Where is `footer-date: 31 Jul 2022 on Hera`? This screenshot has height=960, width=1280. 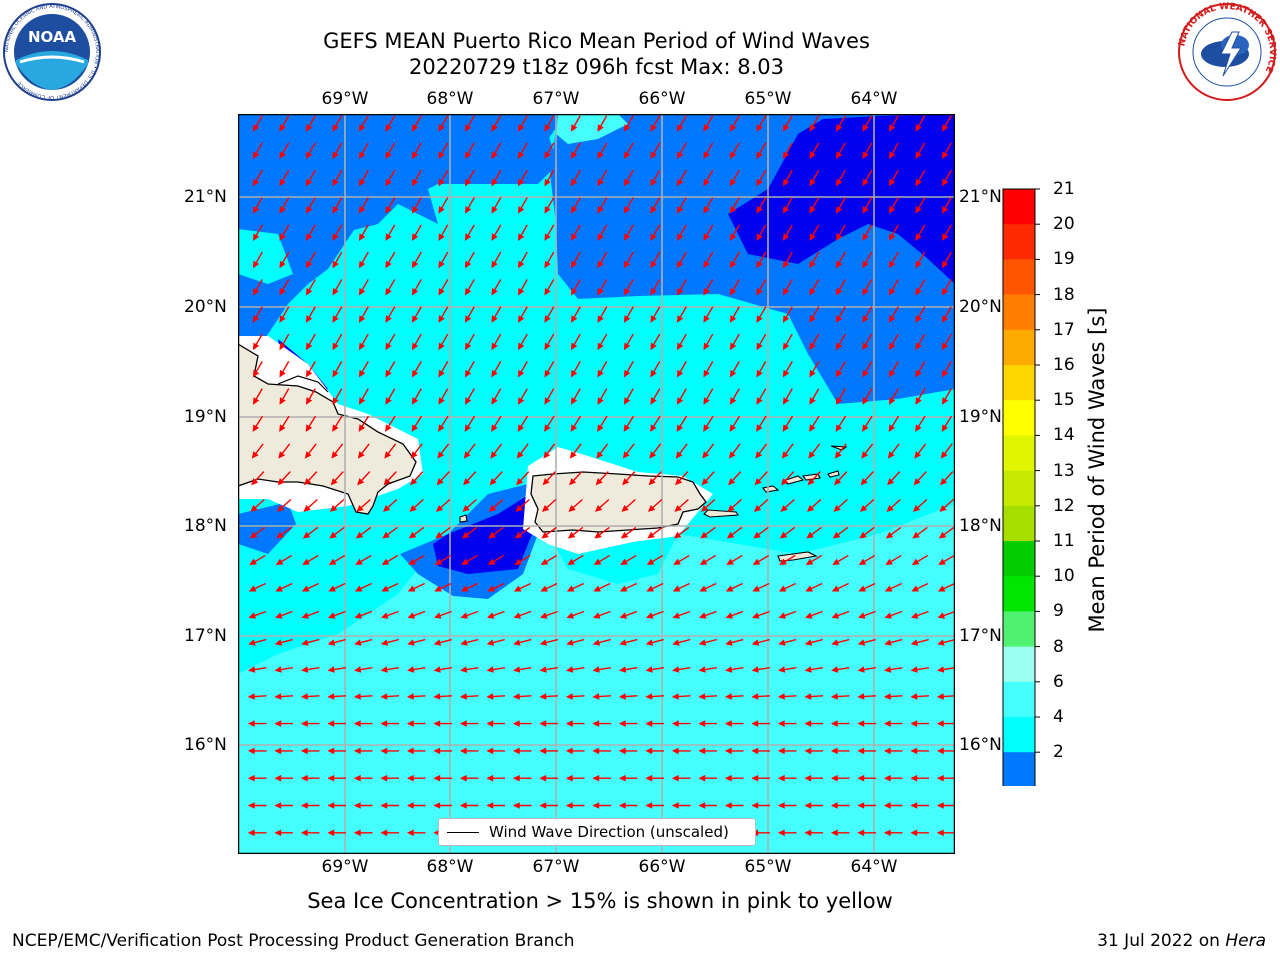
footer-date: 31 Jul 2022 on Hera is located at coordinates (1181, 941).